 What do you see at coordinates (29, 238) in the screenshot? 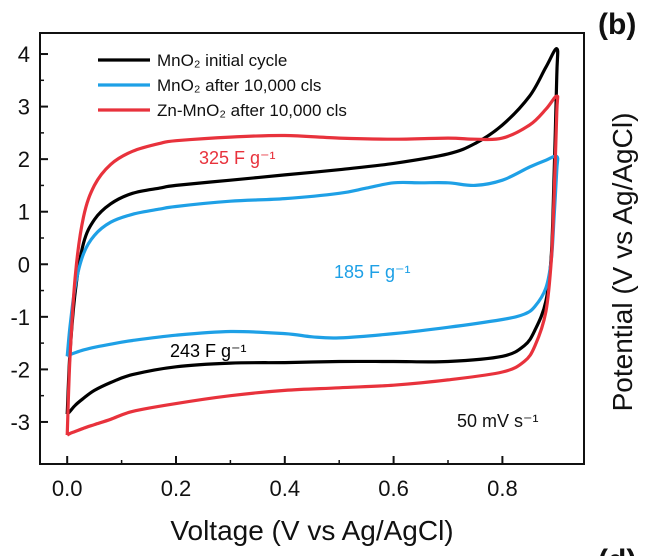
I see `y-axis-ticks: -3 -2 -1 0 1 2 3 4` at bounding box center [29, 238].